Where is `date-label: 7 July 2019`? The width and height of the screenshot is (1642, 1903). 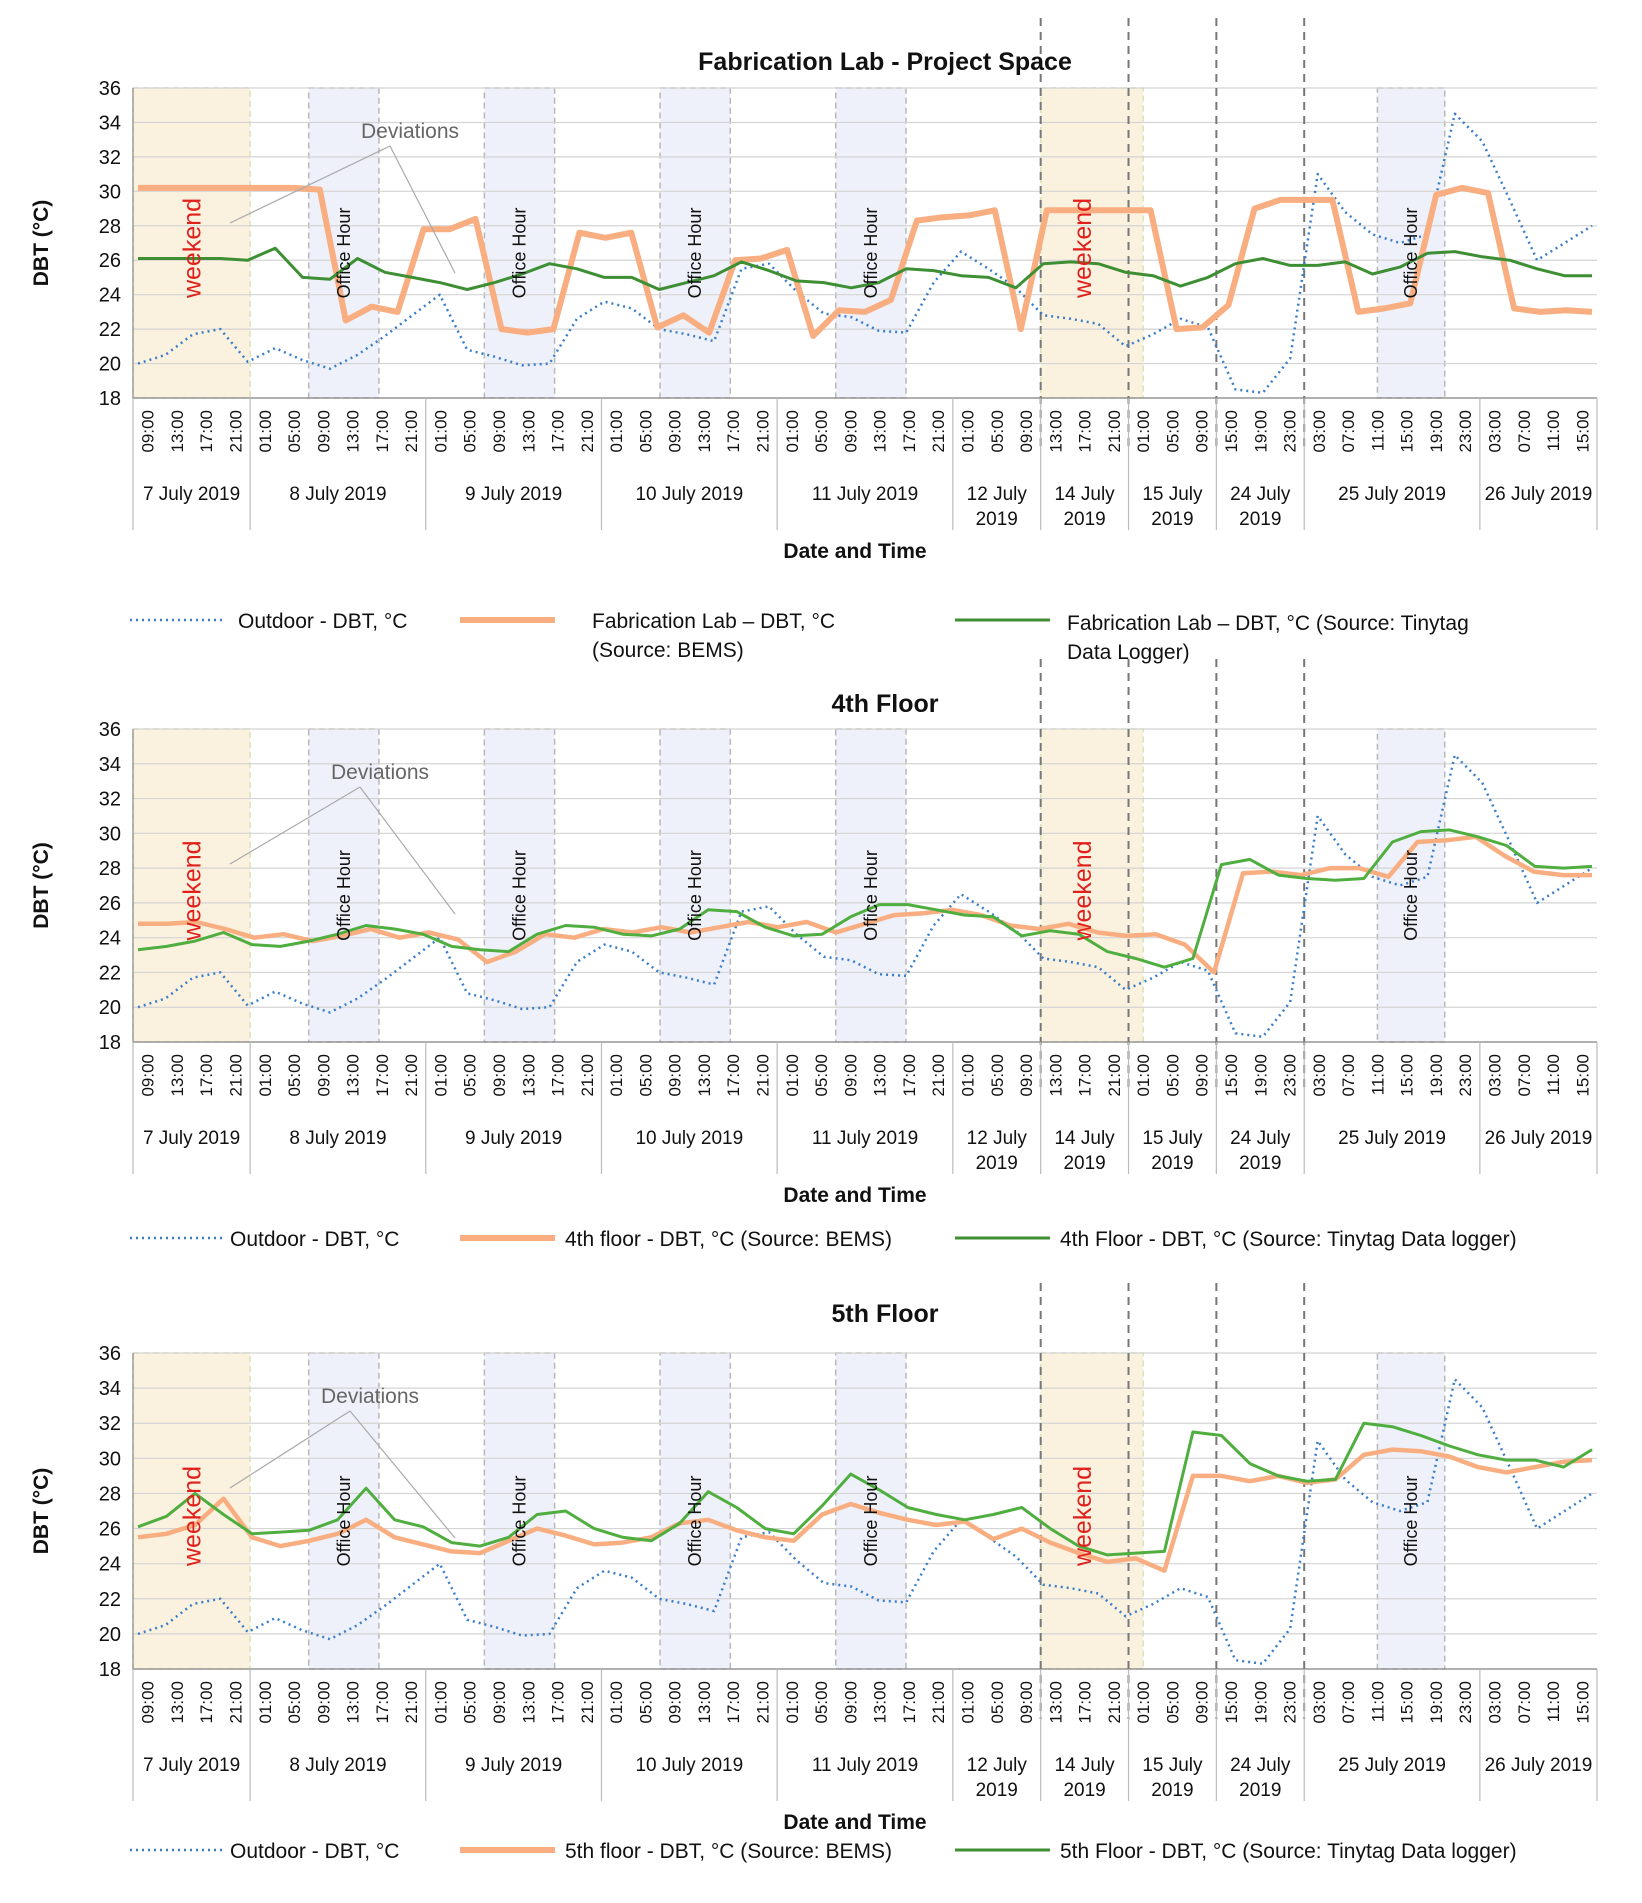
date-label: 7 July 2019 is located at coordinates (191, 494).